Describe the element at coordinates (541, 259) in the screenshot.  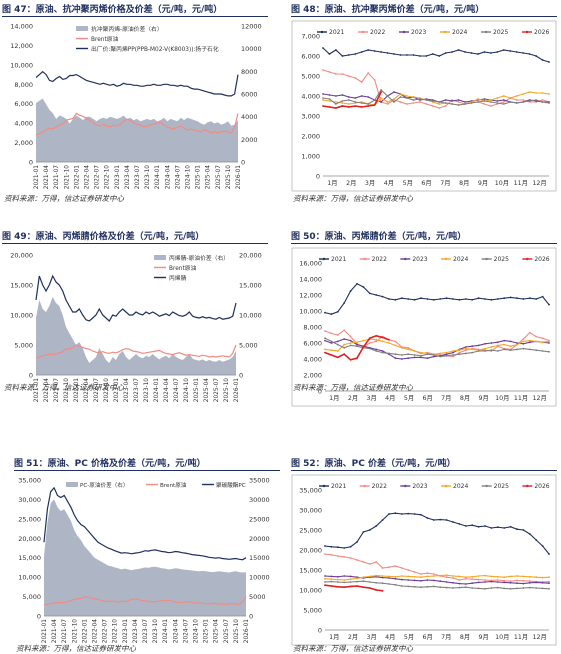
I see `legend-label-2026: 2026` at that location.